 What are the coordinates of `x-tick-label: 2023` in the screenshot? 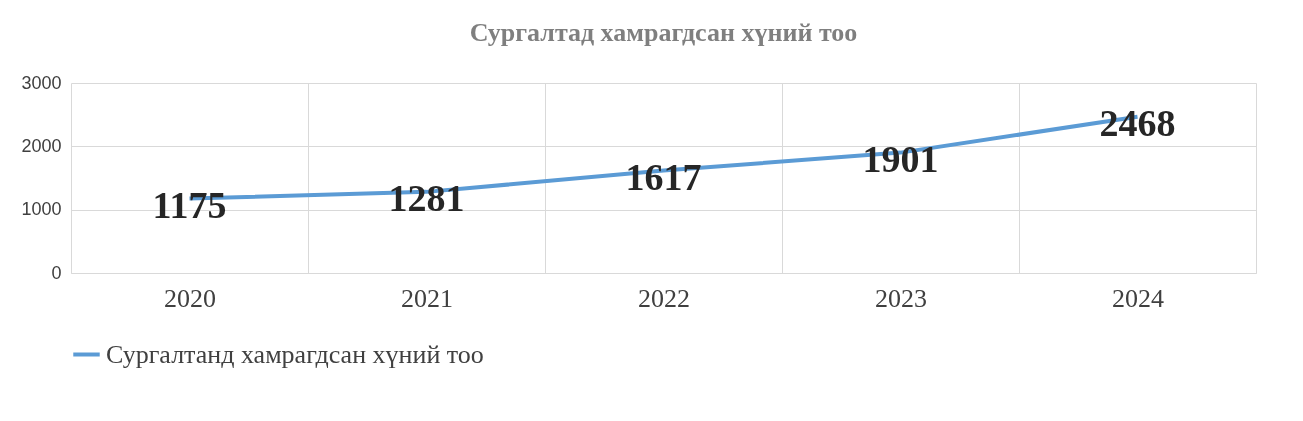 It's located at (901, 298).